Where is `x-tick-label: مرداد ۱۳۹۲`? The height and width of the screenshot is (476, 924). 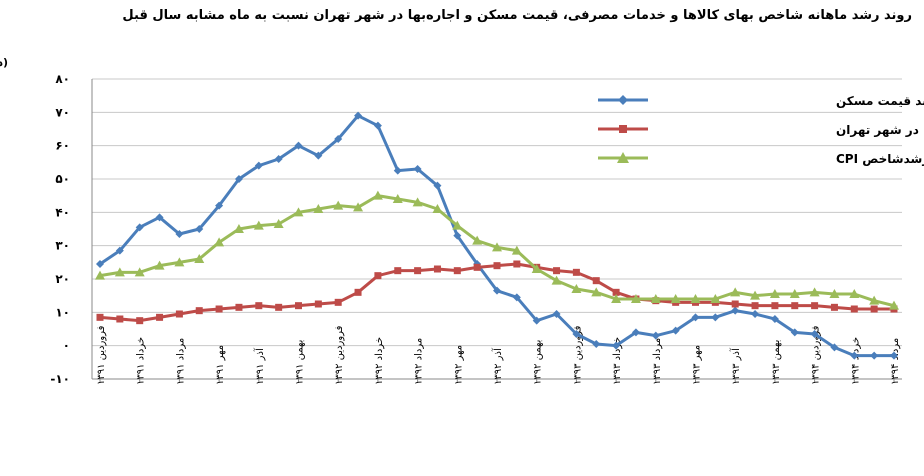
x-tick-label: مرداد ۱۳۹۲ is located at coordinates (419, 361).